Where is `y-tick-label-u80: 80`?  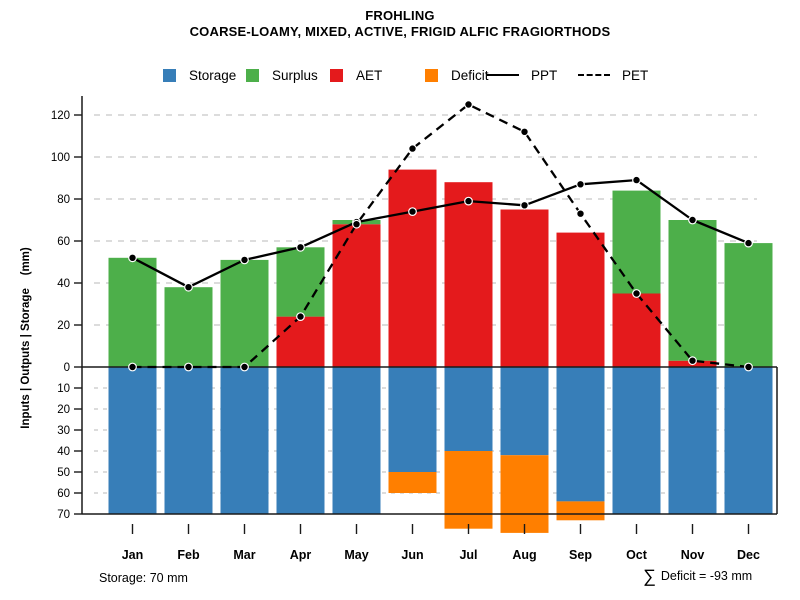
y-tick-label-u80: 80 is located at coordinates (63, 200).